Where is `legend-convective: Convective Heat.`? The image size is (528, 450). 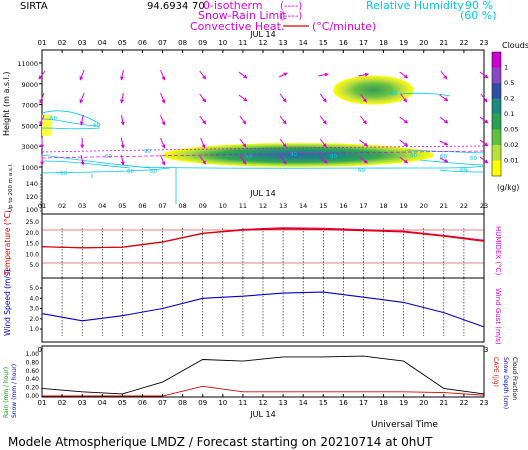
legend-convective: Convective Heat. is located at coordinates (237, 26).